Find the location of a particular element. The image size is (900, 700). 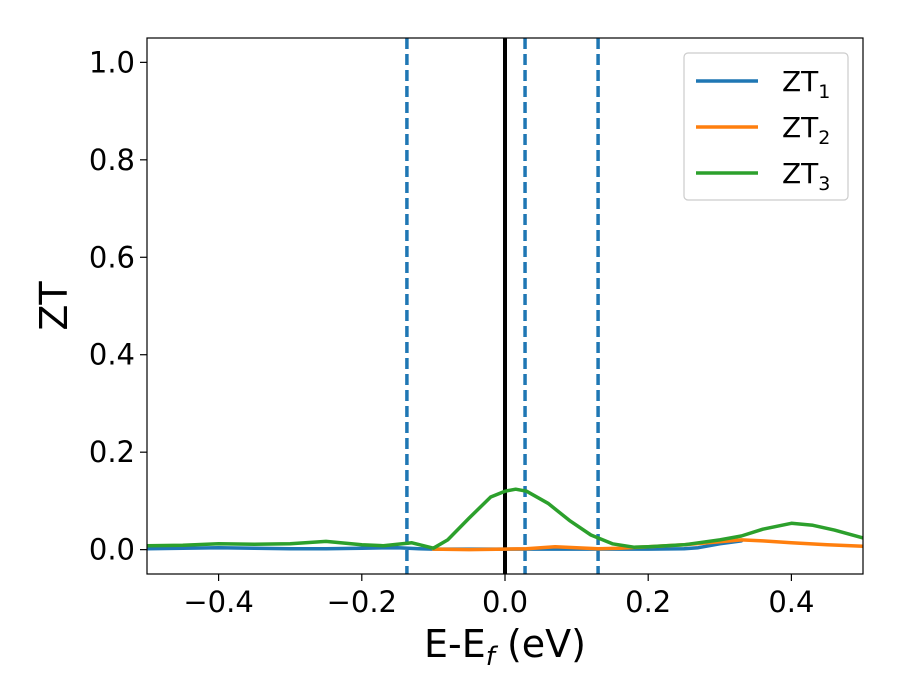

y-tick-label: 0.8 is located at coordinates (112, 160).